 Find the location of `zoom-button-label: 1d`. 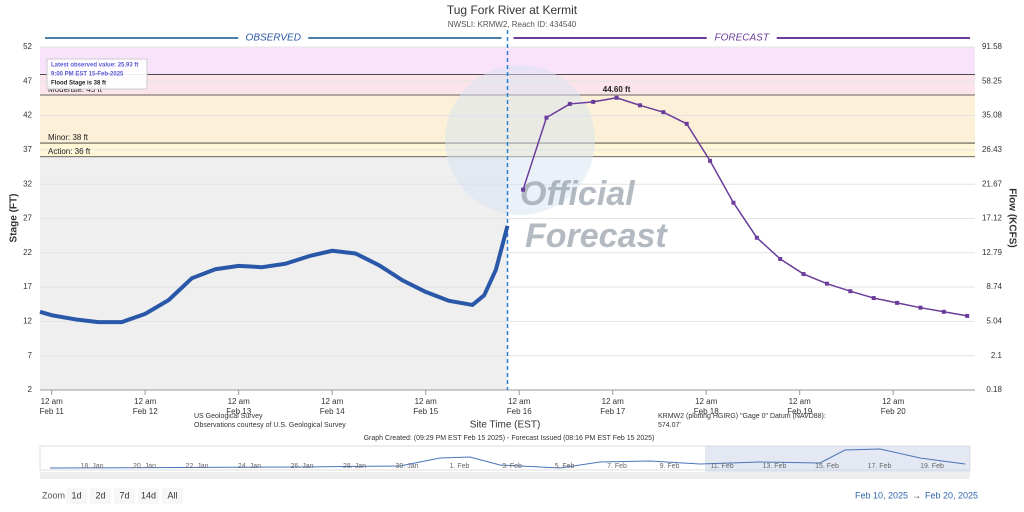

zoom-button-label: 1d is located at coordinates (76, 495).